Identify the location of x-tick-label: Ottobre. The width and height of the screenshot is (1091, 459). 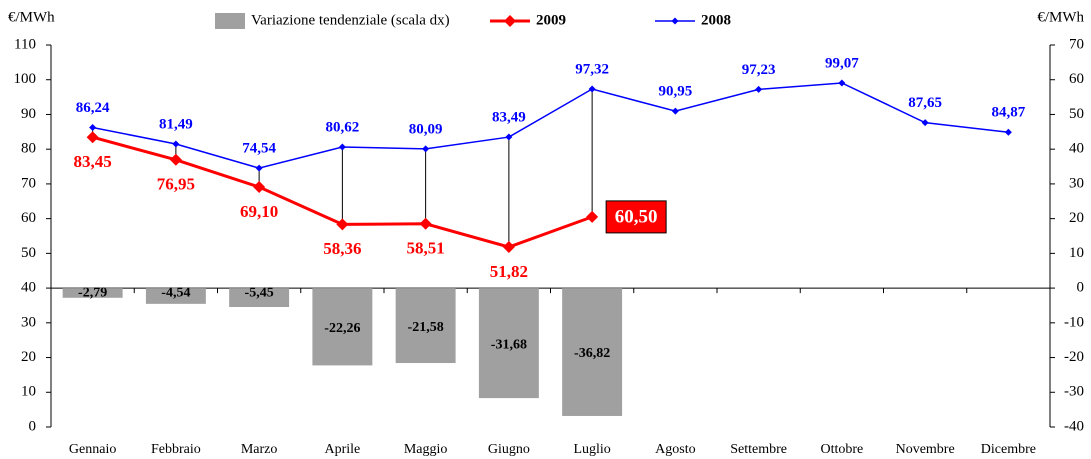
(841, 449).